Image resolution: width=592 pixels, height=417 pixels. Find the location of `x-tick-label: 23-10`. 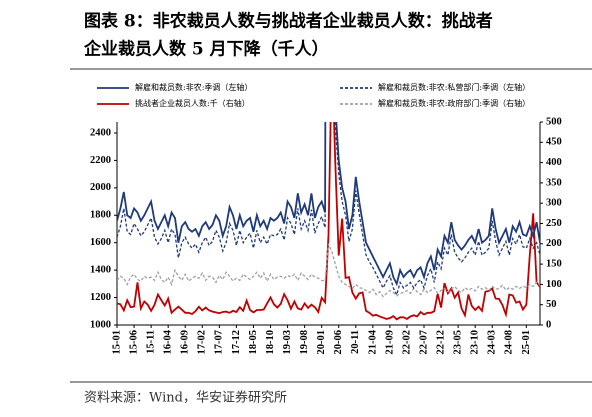

x-tick-label: 23-10 is located at coordinates (475, 342).